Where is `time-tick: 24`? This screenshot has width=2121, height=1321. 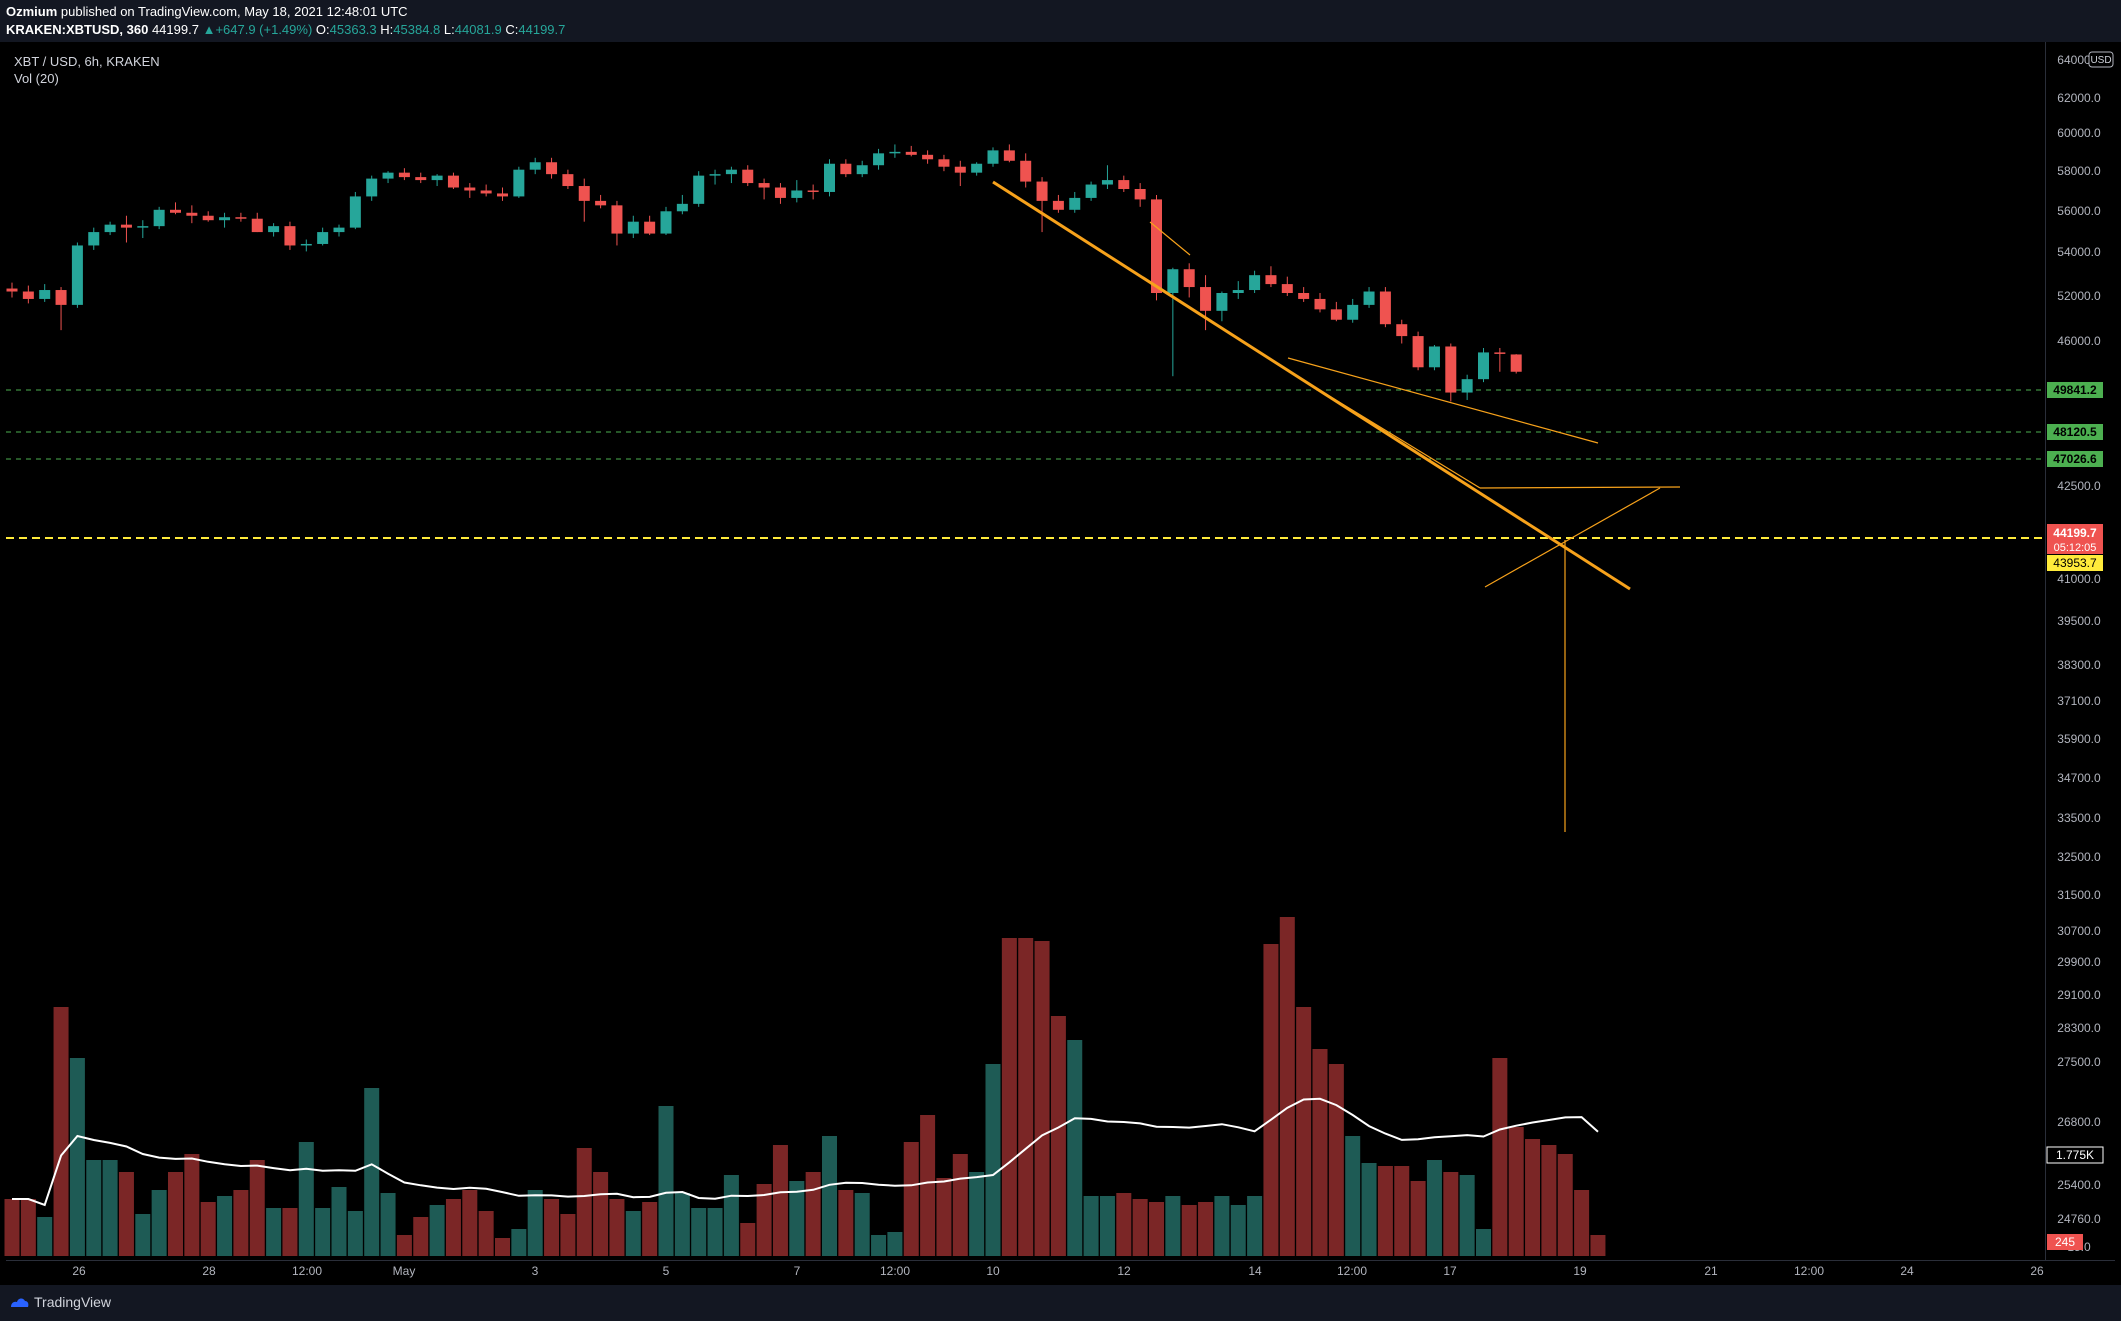
time-tick: 24 is located at coordinates (1907, 1271).